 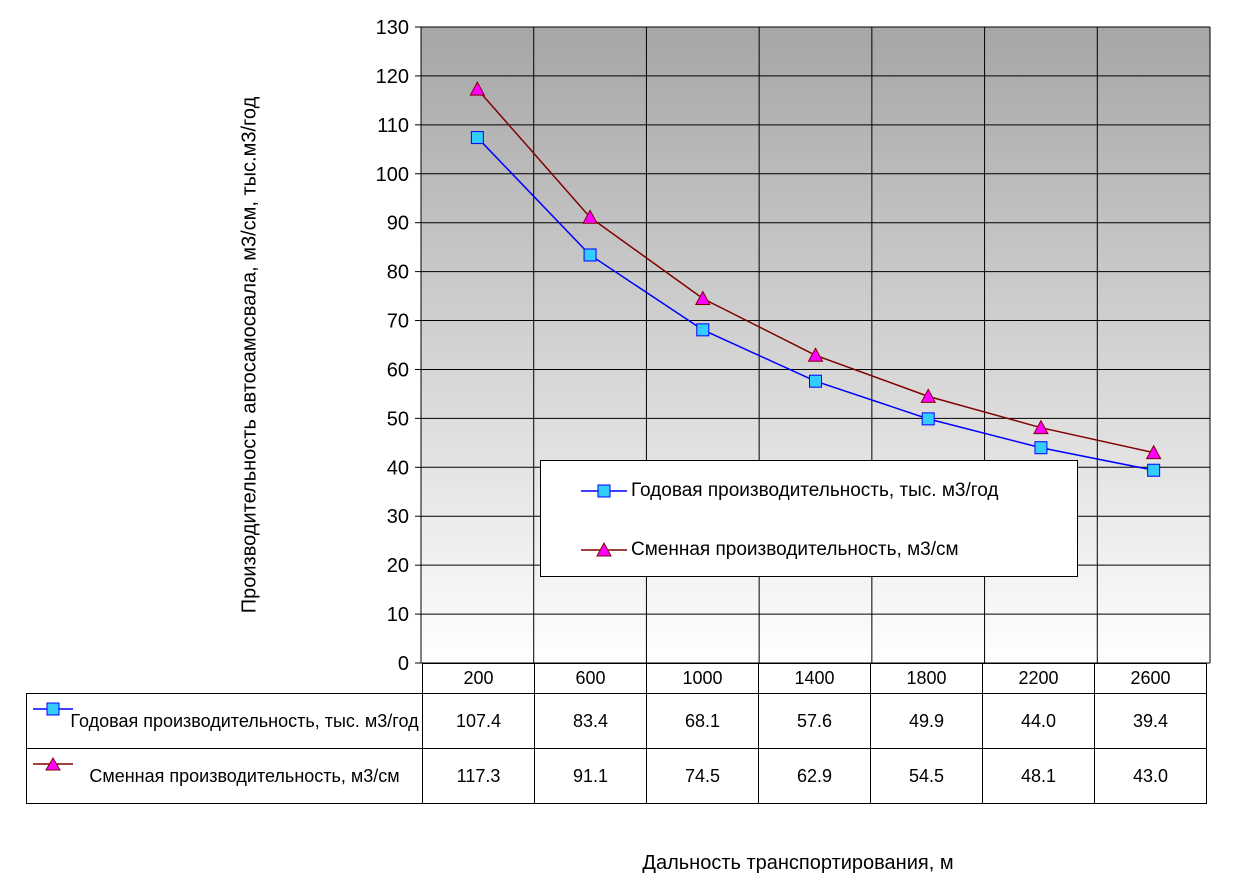 I want to click on table-cell: 62.9, so click(x=814, y=776).